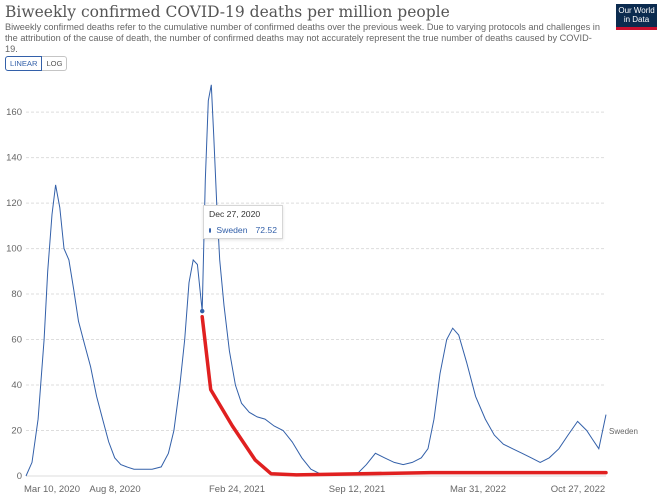 This screenshot has height=496, width=664. I want to click on x-tick-label: Sep 12, 2021, so click(357, 489).